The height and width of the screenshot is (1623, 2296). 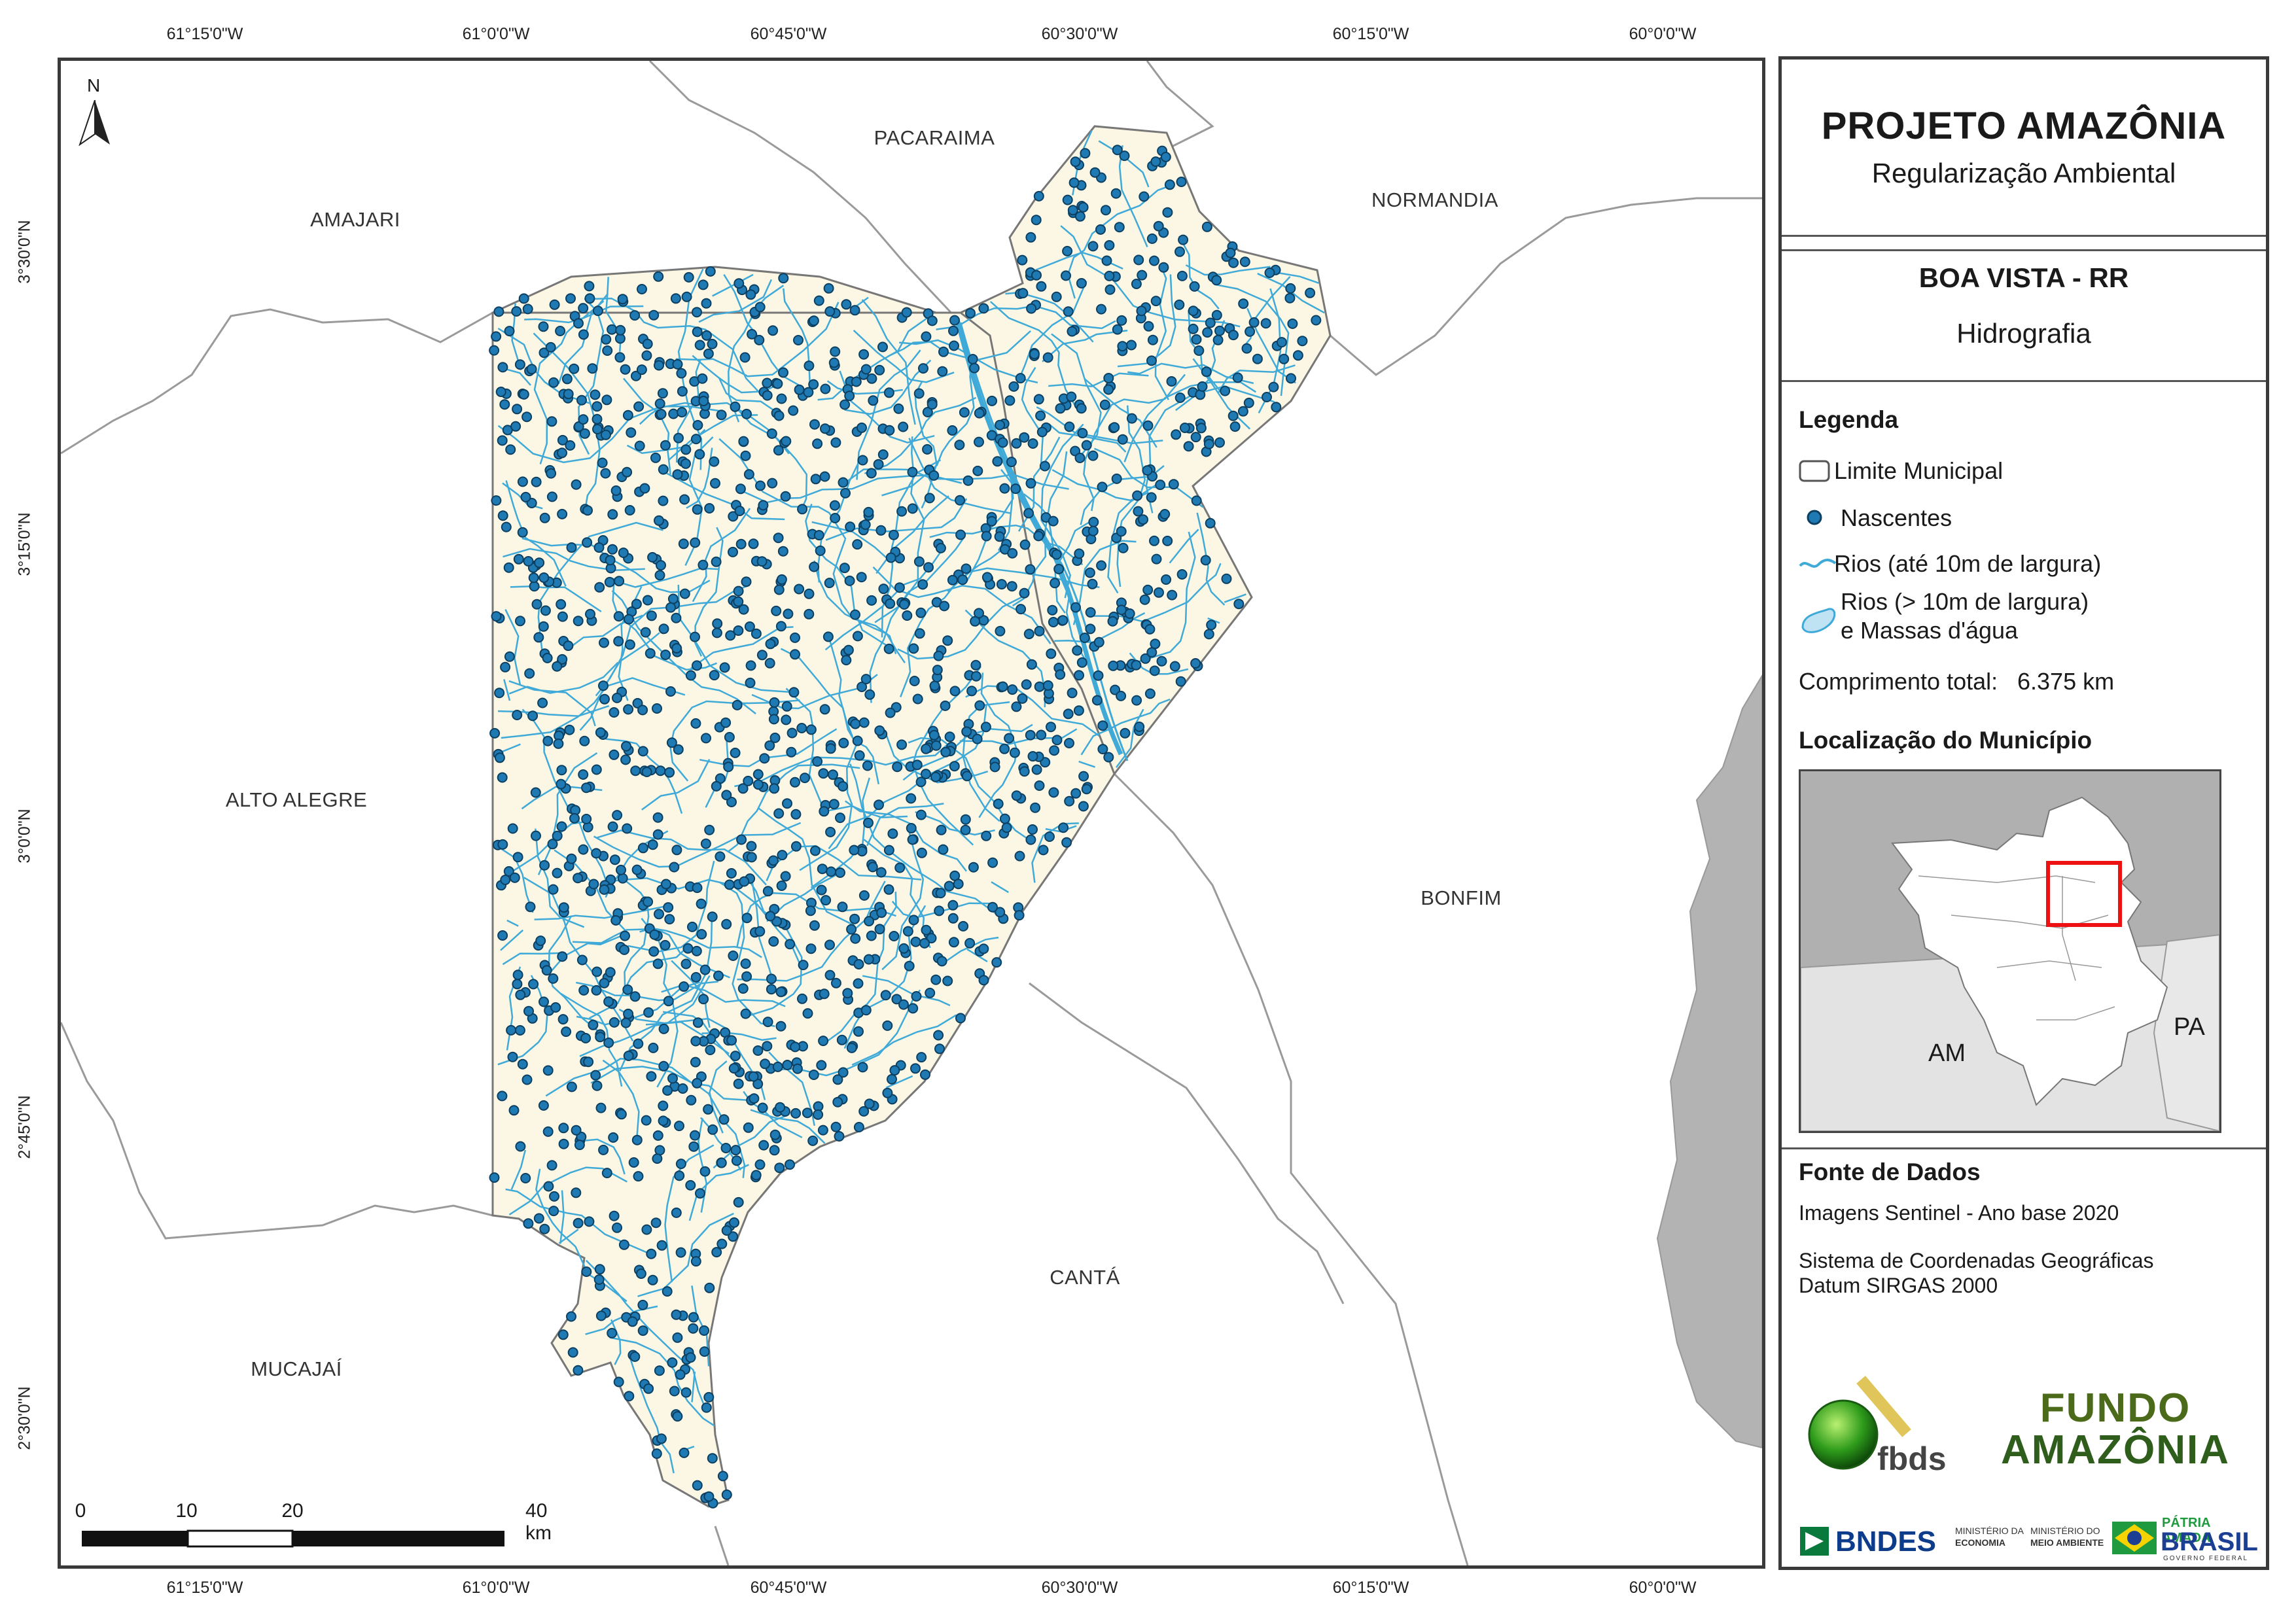 I want to click on total-length-value: 6.375 km, so click(x=2066, y=682).